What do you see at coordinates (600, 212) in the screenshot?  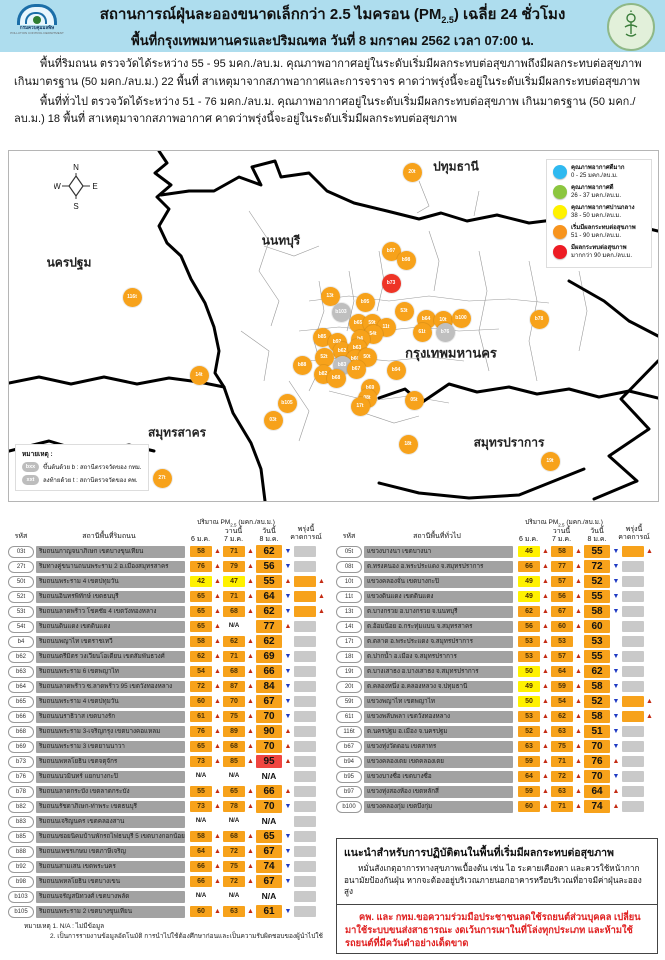 I see `legend-item: คุณภาพอากาศปานกลาง 38 - 50 มคก./ลบ.ม.` at bounding box center [600, 212].